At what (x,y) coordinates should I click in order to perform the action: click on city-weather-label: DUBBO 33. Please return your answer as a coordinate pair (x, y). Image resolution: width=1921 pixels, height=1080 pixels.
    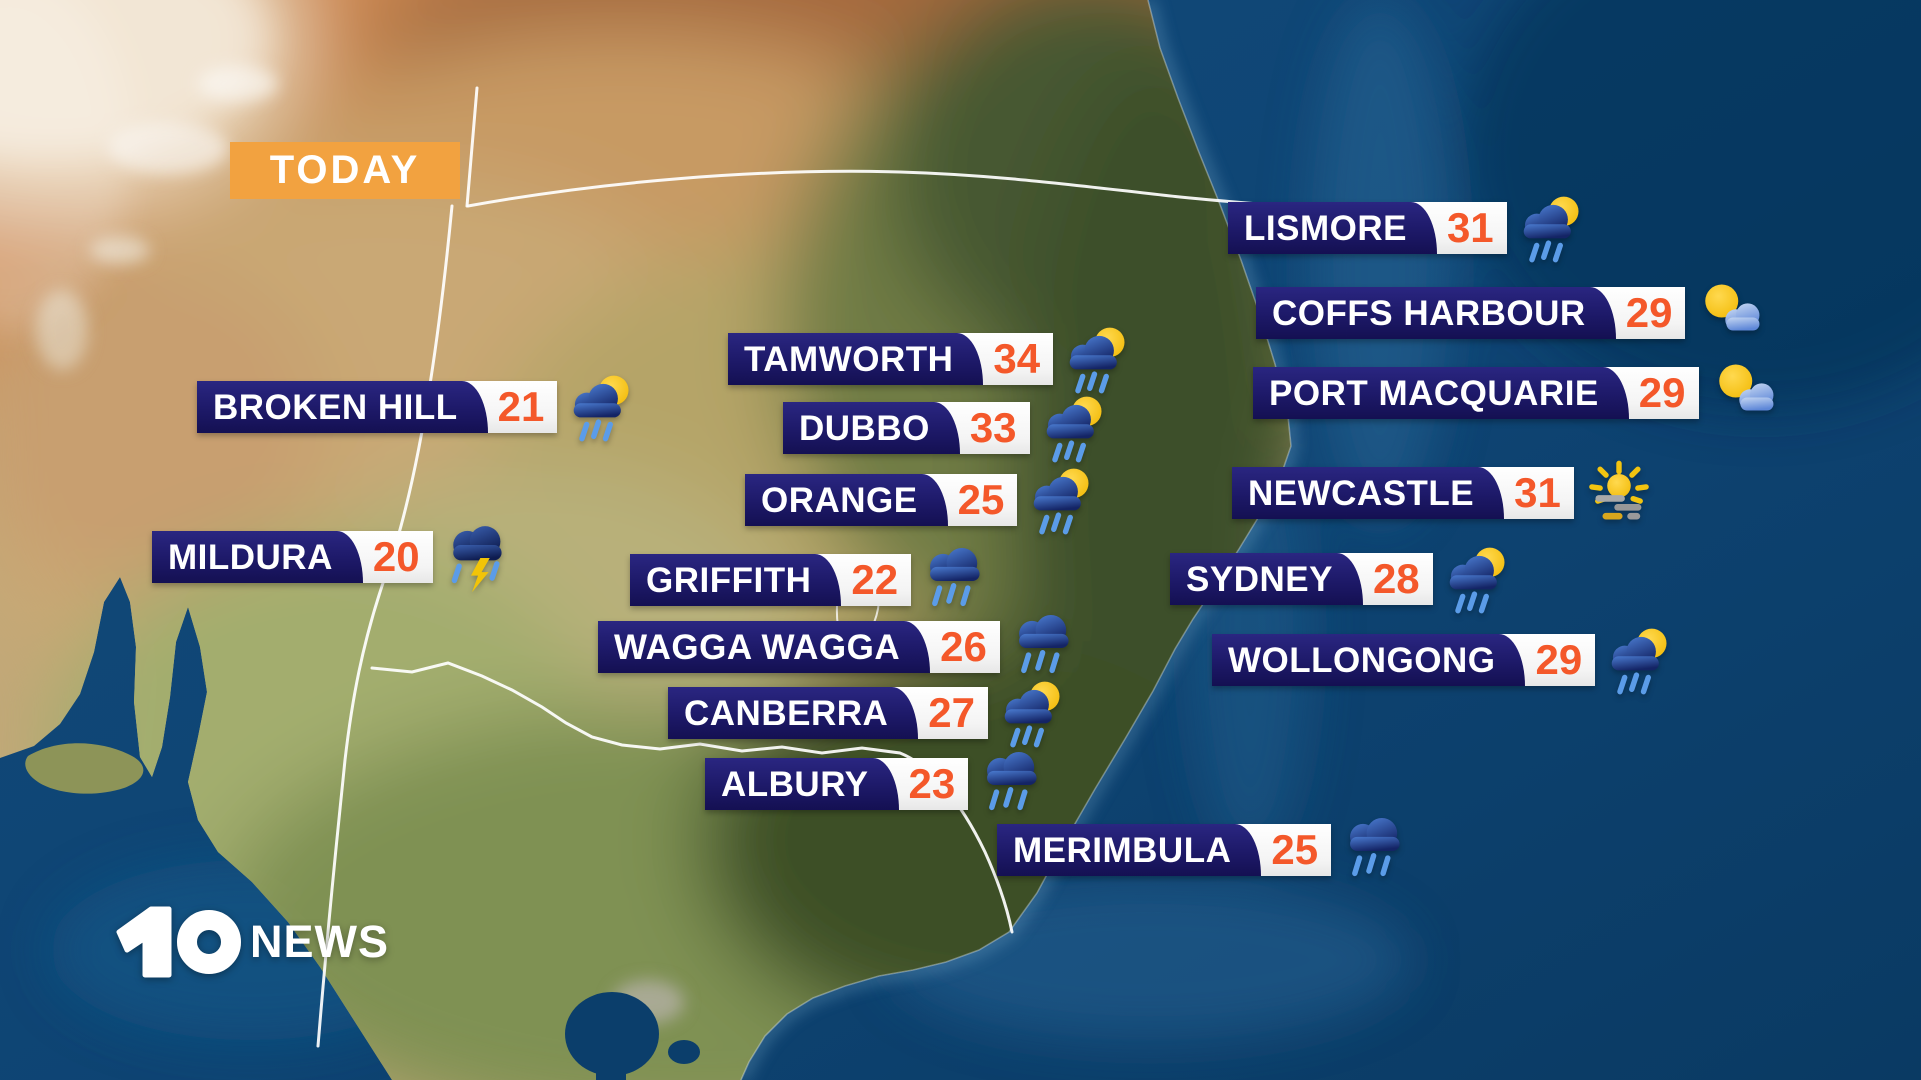
    Looking at the image, I should click on (945, 428).